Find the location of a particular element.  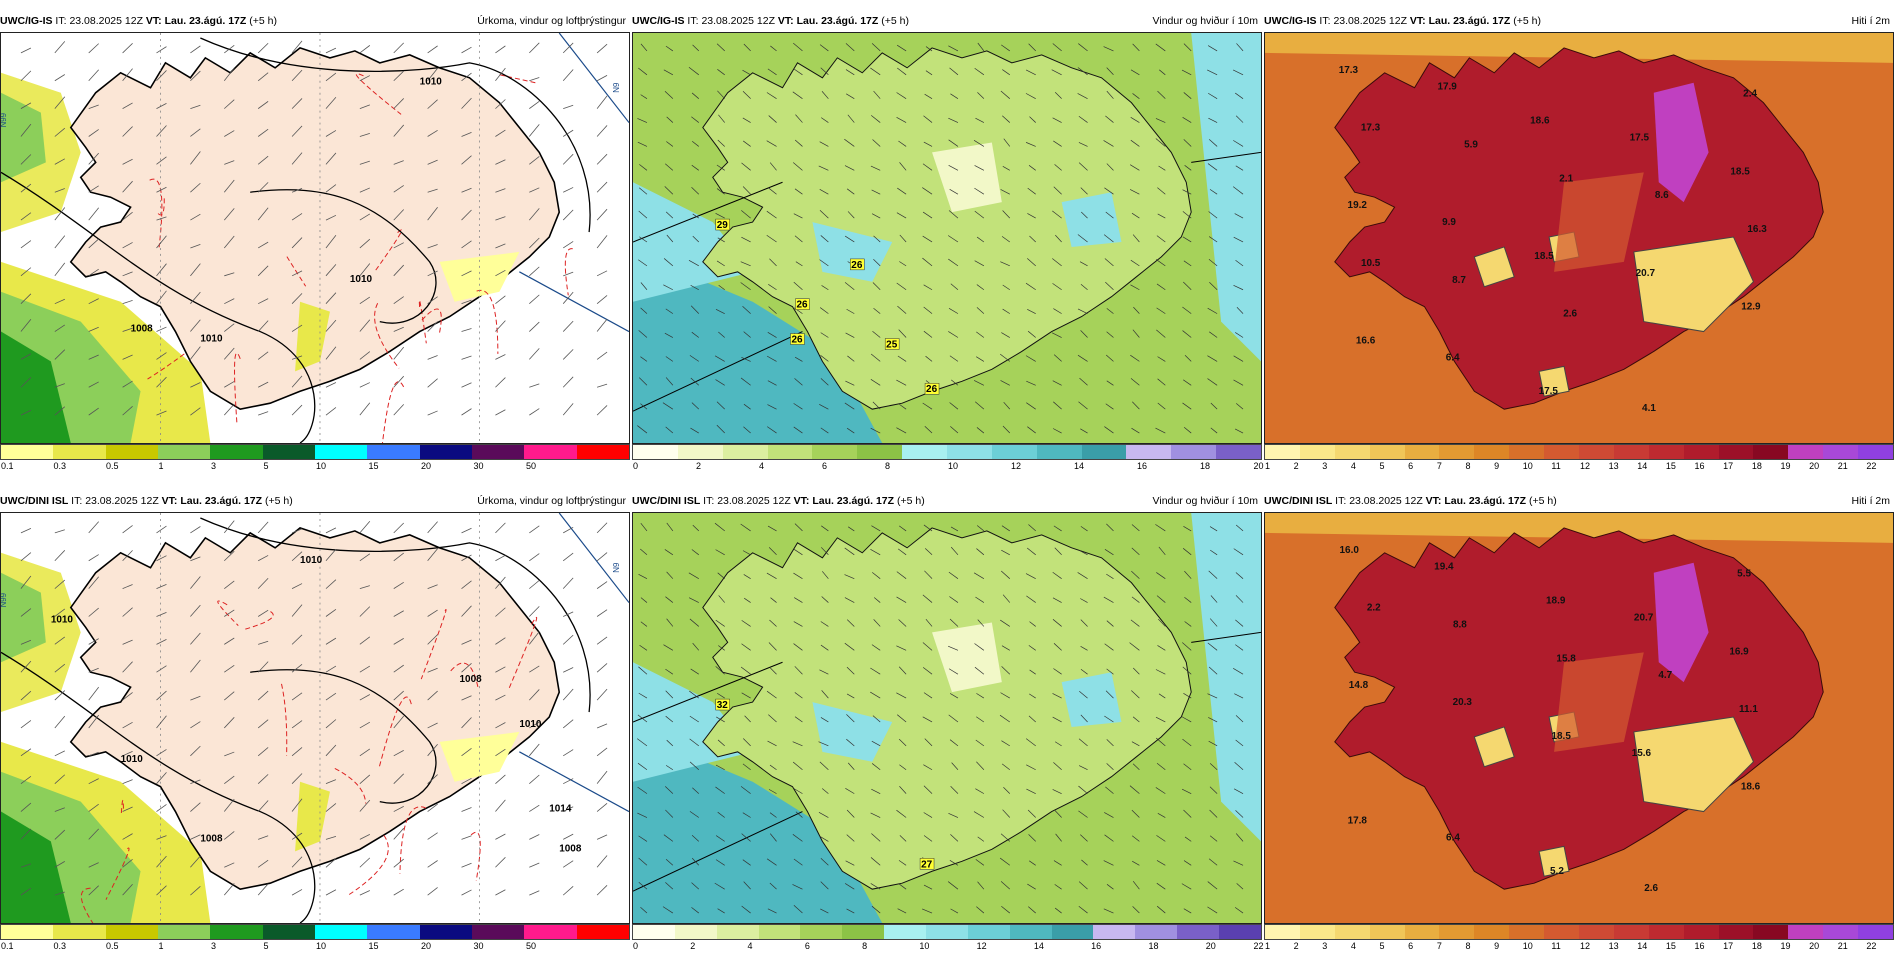

precip-map: 1010 1010 1008 1010 N99 N9 is located at coordinates (315, 238).